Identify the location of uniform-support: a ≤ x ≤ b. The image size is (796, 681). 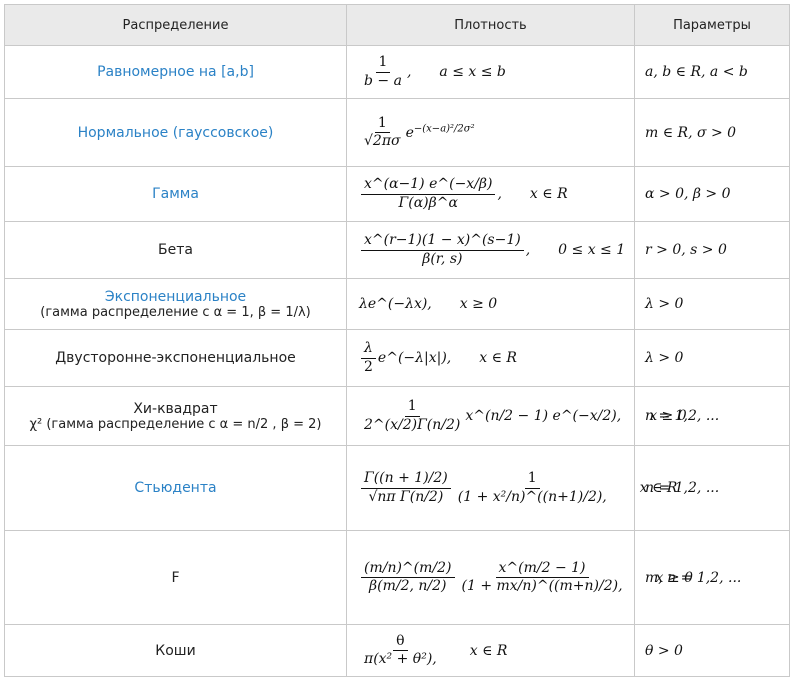
(472, 72).